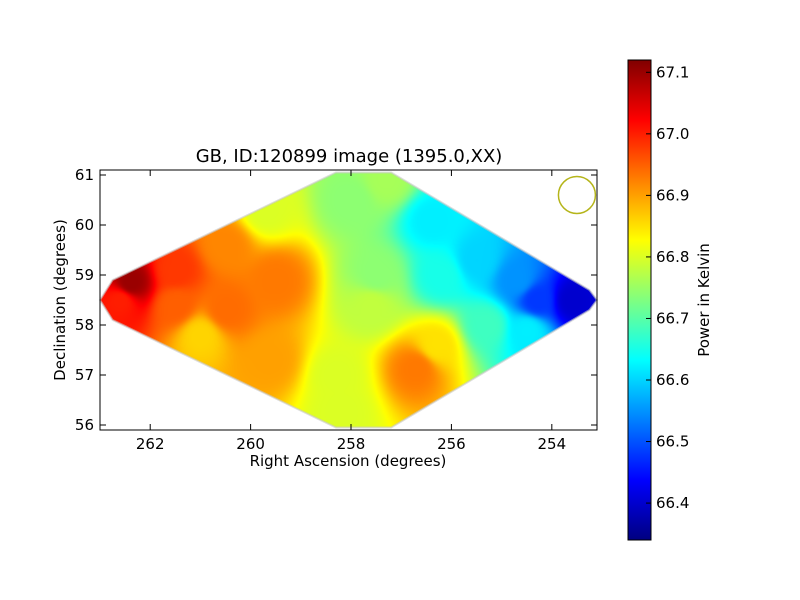 The width and height of the screenshot is (800, 600). What do you see at coordinates (84, 375) in the screenshot?
I see `y-tick-label: 57` at bounding box center [84, 375].